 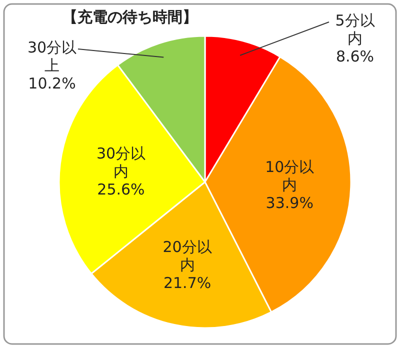 I want to click on slice-label: 5分以内, so click(x=355, y=29).